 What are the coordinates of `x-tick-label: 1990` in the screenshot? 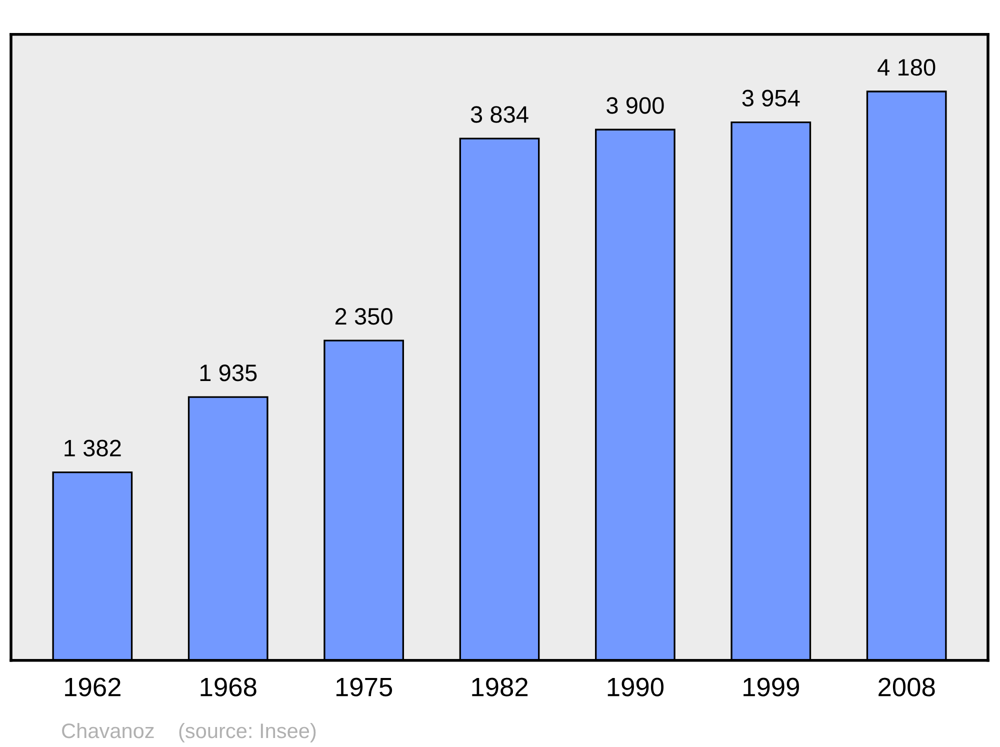 It's located at (636, 687).